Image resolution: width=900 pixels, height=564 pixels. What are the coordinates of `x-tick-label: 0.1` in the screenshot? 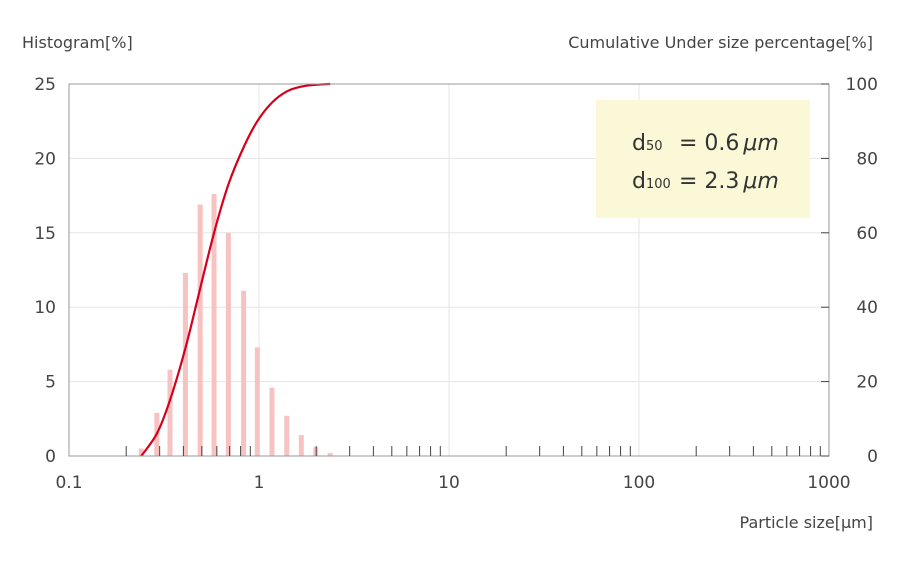 It's located at (68, 483).